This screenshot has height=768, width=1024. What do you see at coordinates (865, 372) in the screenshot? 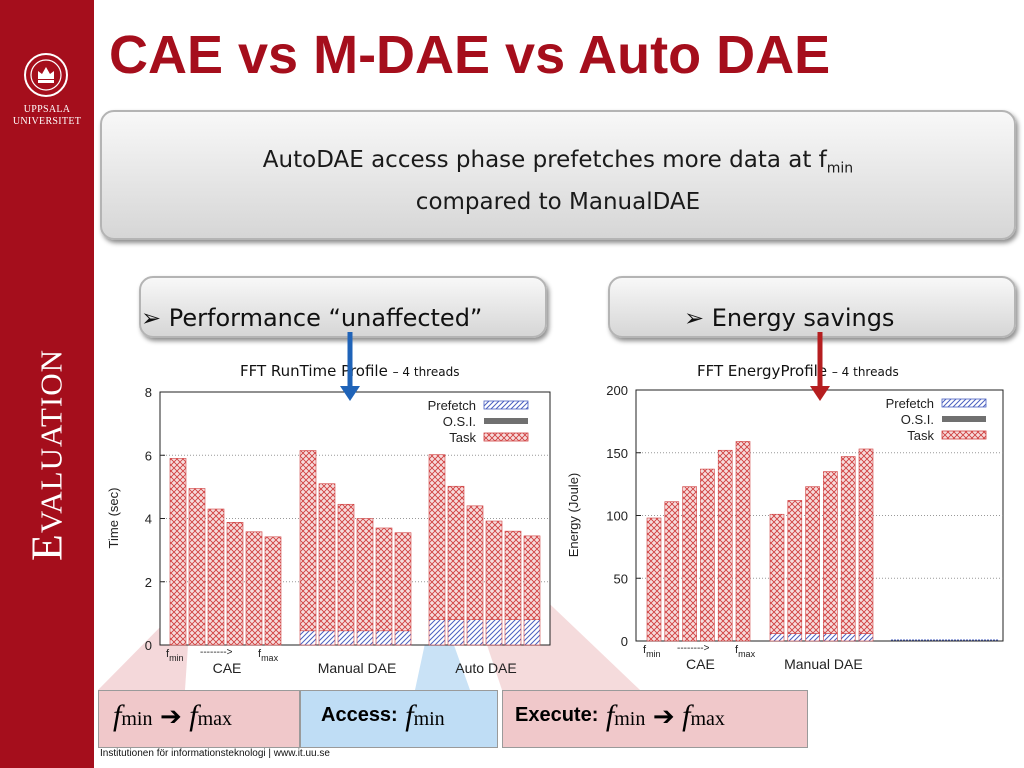
I see `energy-title-threads: – 4 threads` at bounding box center [865, 372].